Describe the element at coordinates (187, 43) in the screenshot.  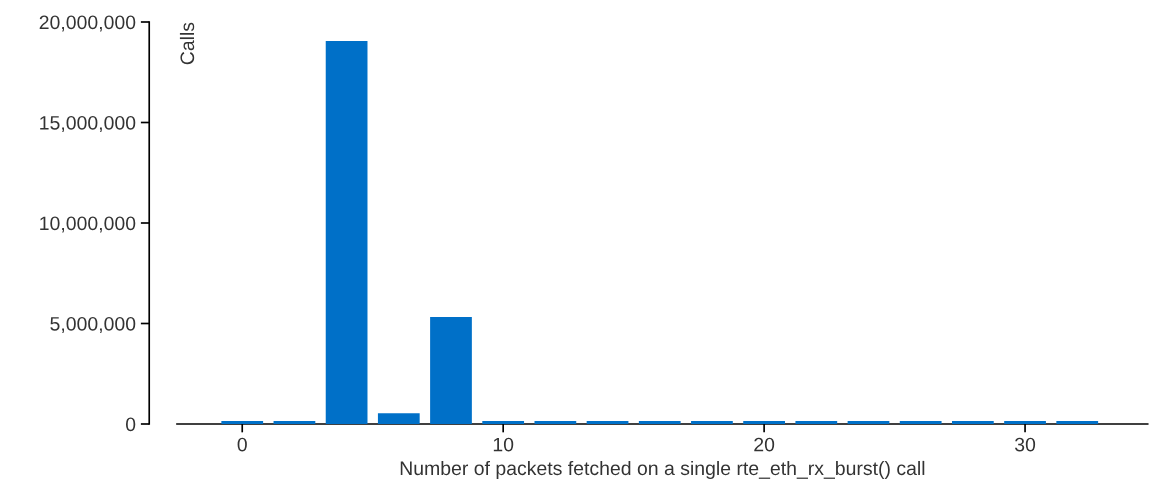
I see `y-axis-title: Calls` at that location.